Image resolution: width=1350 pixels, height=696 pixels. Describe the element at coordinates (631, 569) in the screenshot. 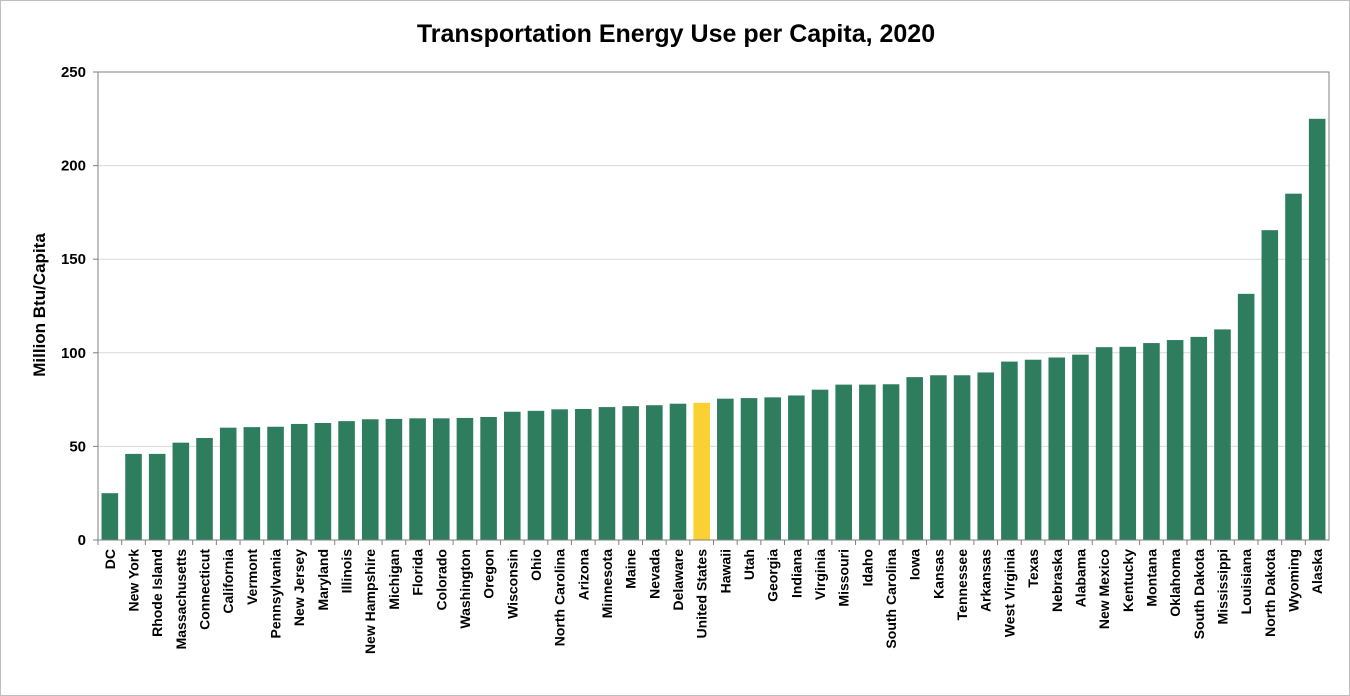

I see `x-tick-label-maine: Maine` at that location.